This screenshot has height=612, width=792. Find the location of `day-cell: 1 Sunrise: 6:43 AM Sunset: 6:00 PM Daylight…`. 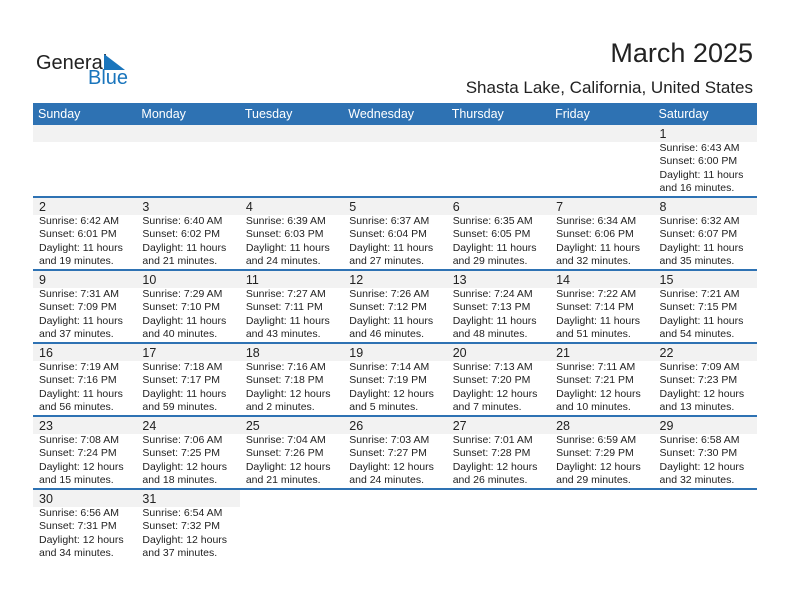

day-cell: 1 Sunrise: 6:43 AM Sunset: 6:00 PM Daylight… is located at coordinates (705, 160).